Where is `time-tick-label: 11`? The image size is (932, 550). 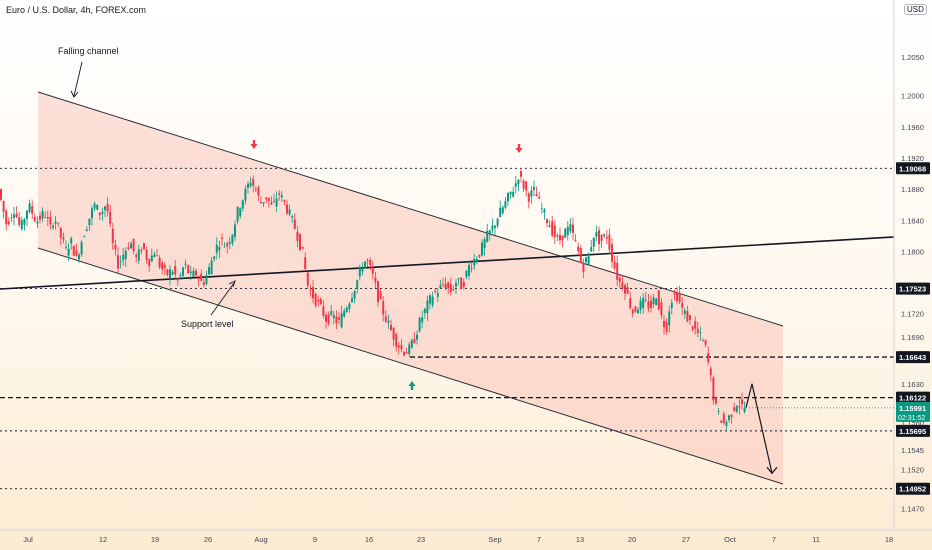
time-tick-label: 11 is located at coordinates (816, 539).